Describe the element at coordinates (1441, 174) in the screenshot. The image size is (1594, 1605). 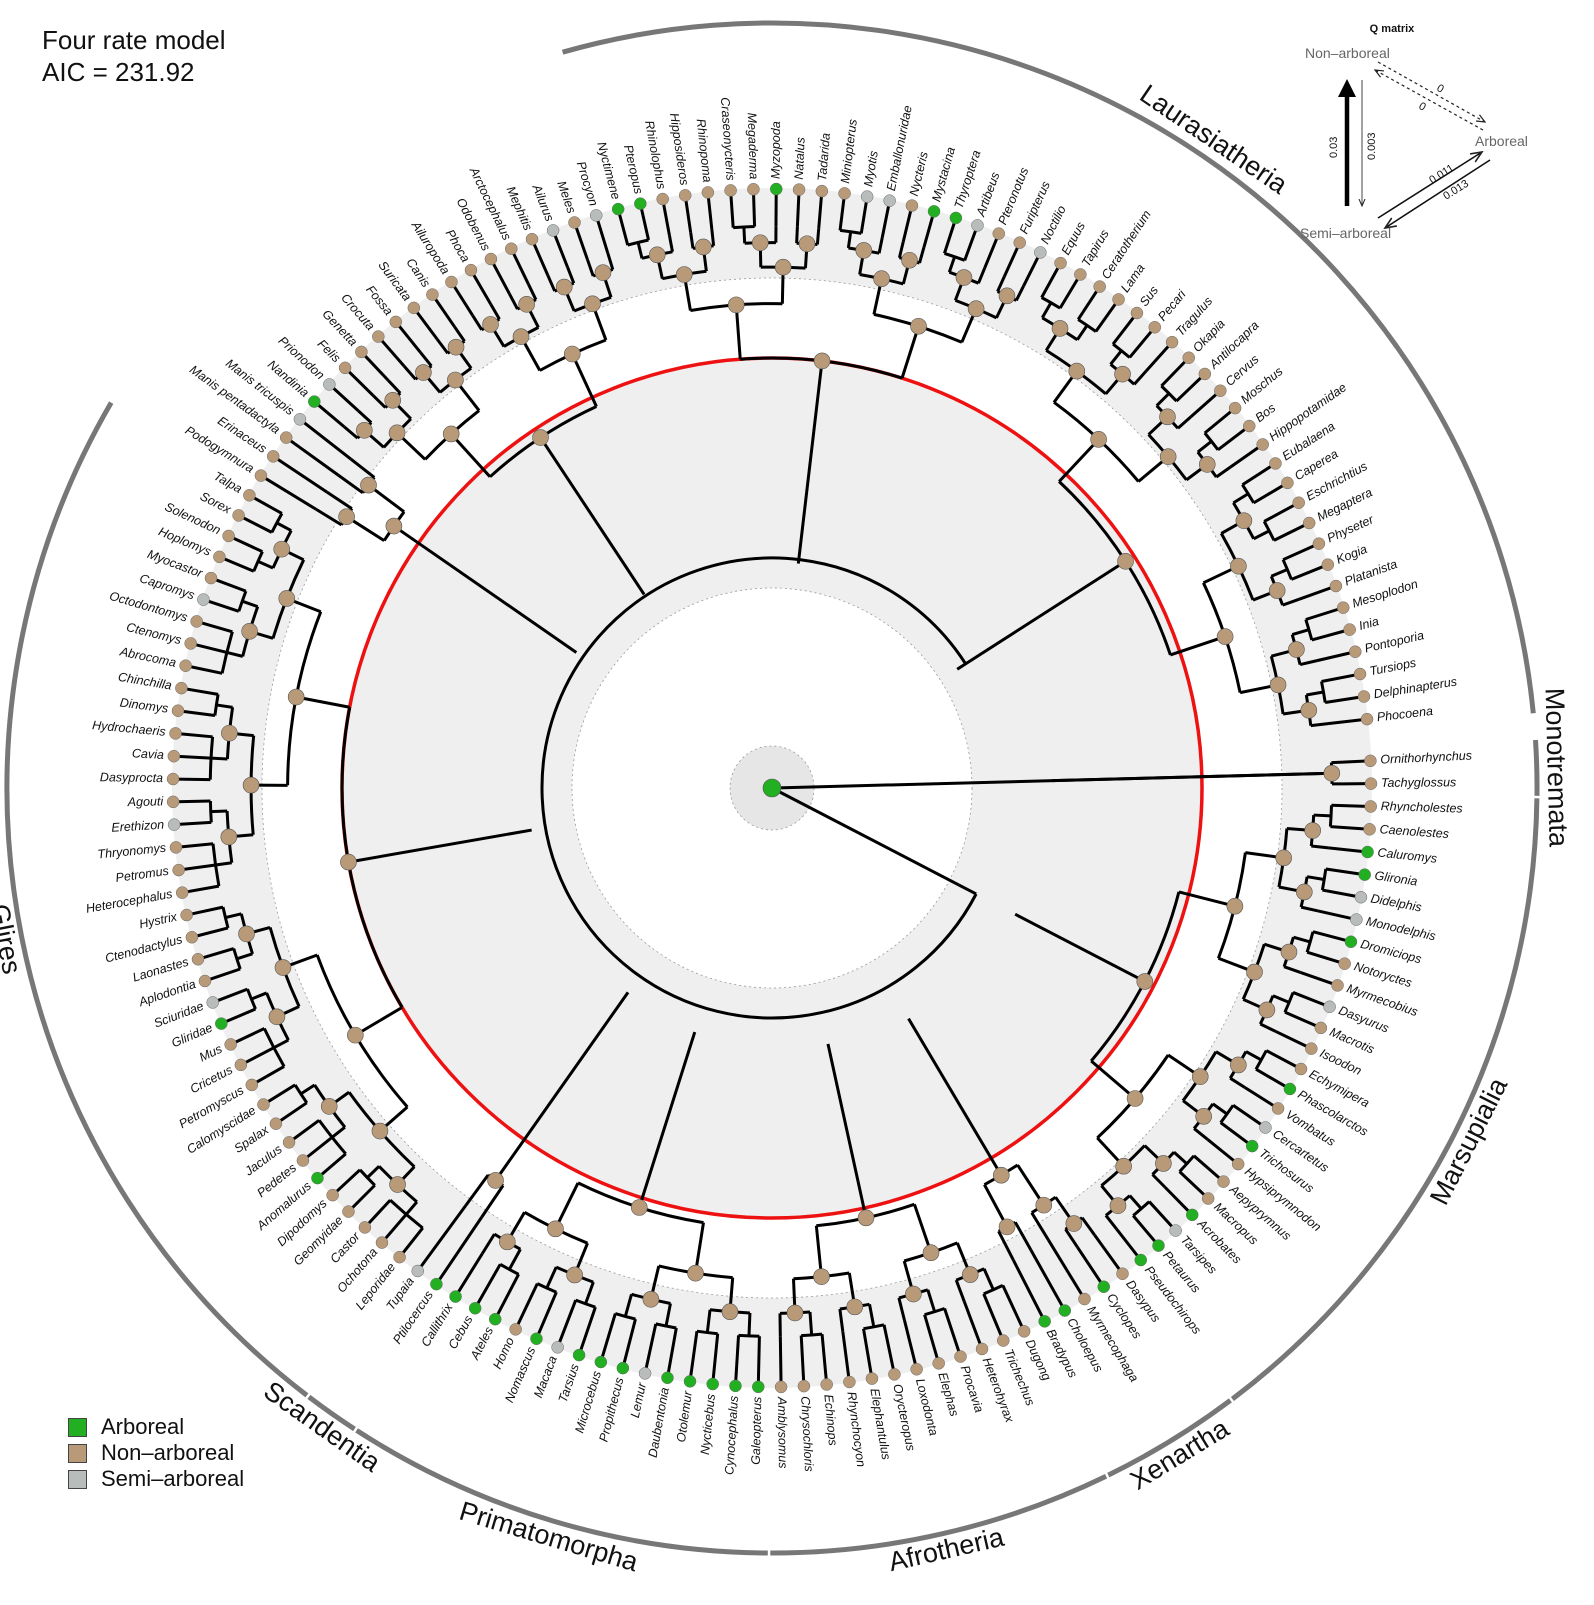
I see `q-rate-semi-to-arb: 0.011` at that location.